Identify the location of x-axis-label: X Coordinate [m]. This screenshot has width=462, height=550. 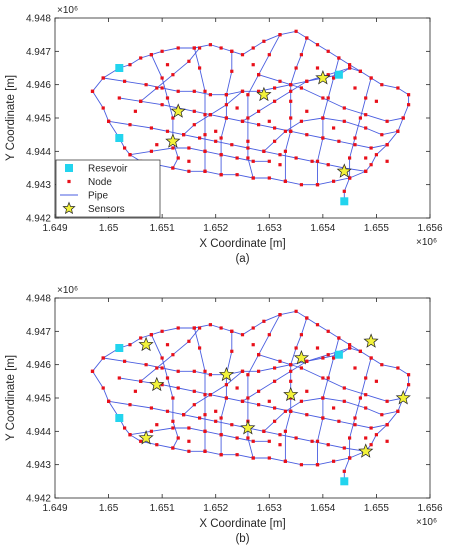
(242, 244).